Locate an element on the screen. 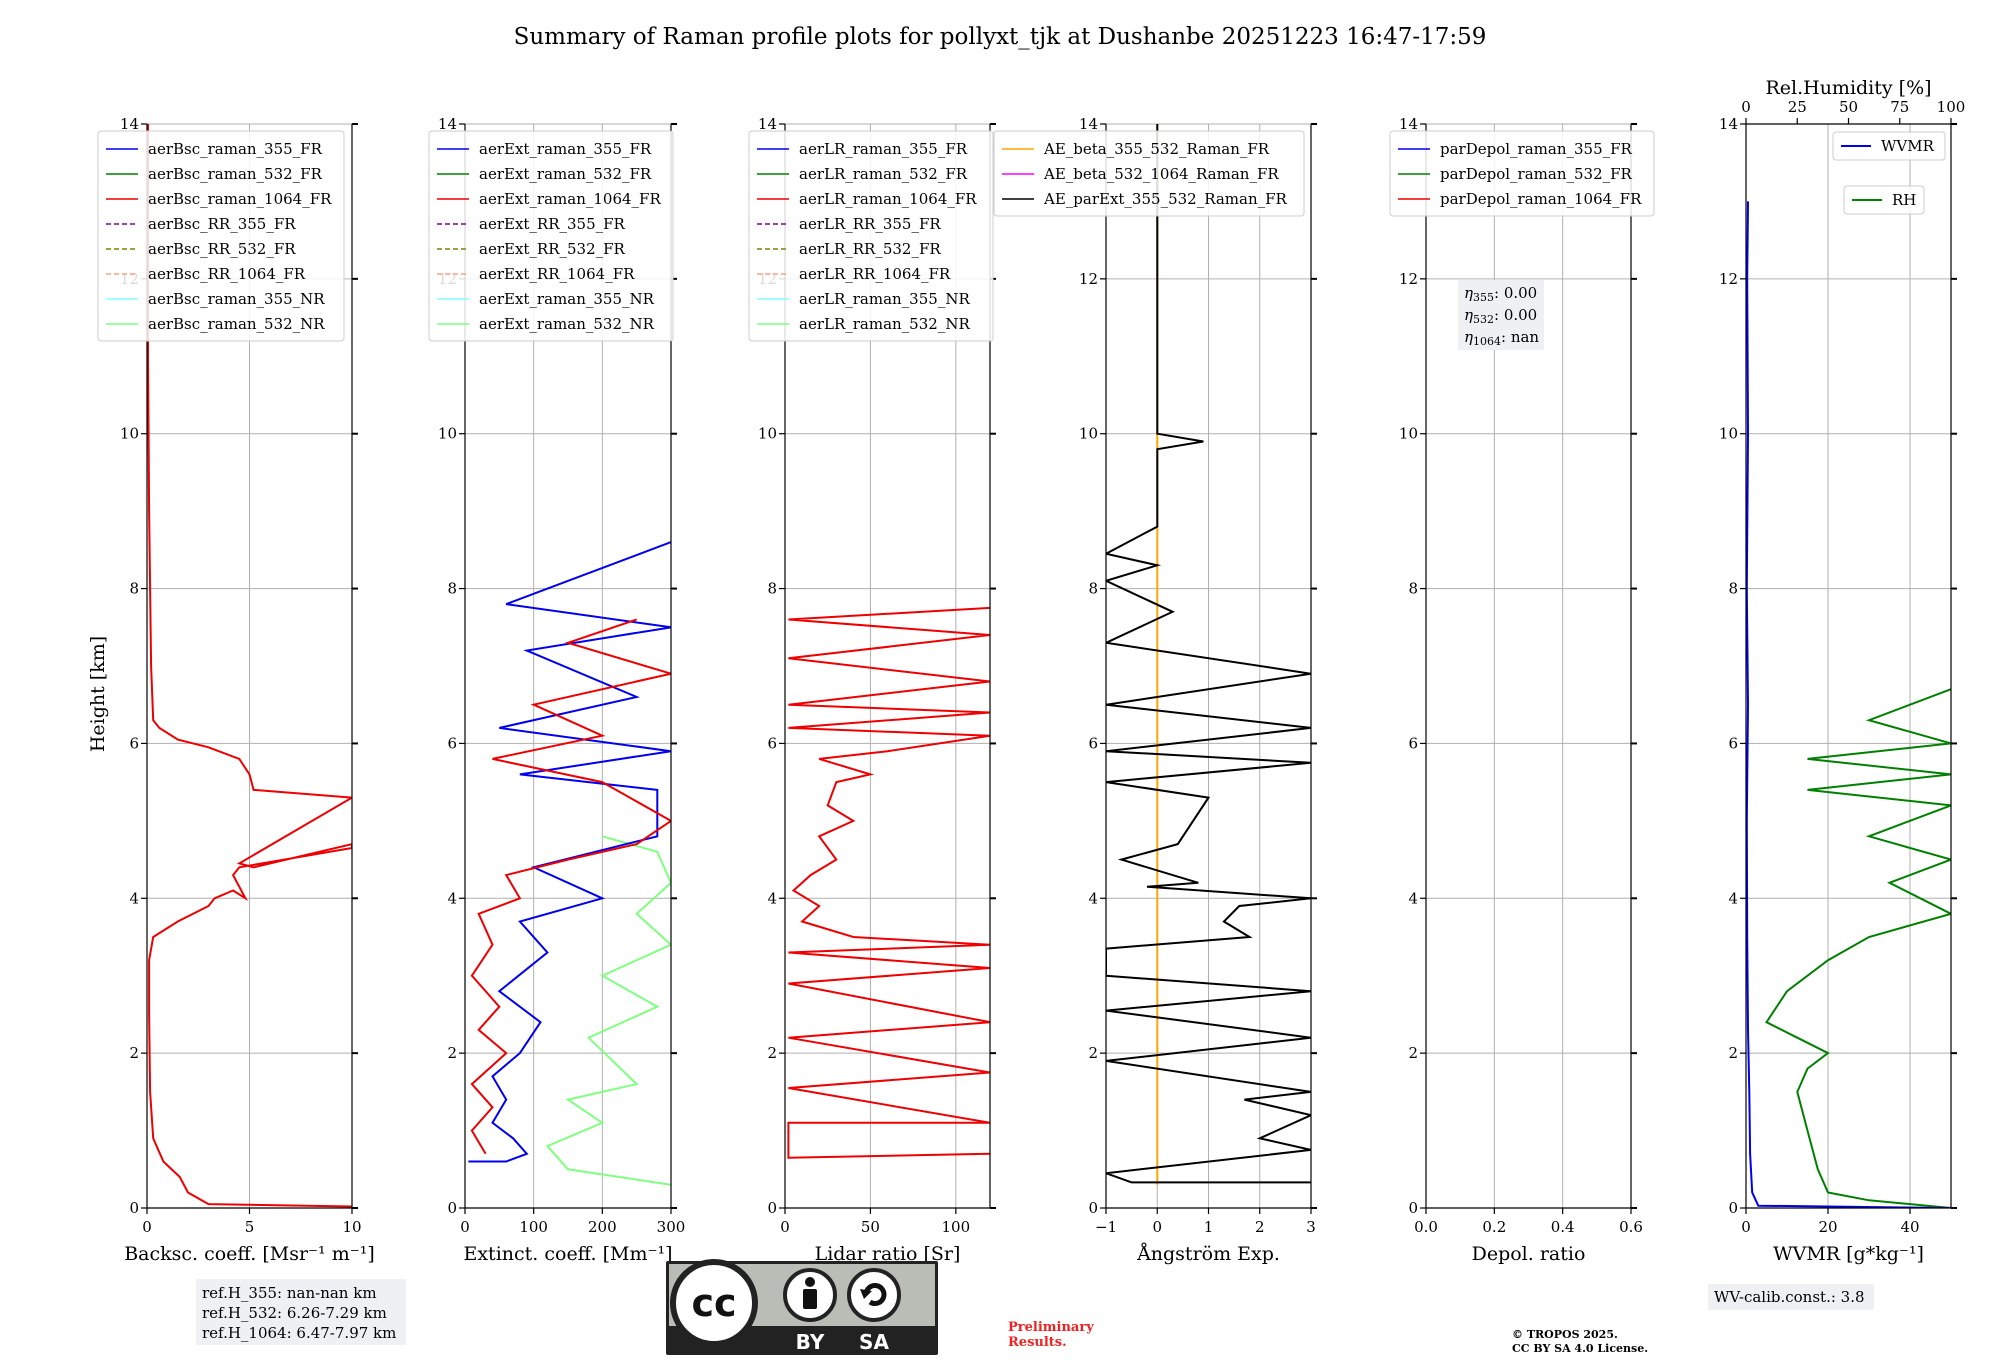 The image size is (2000, 1360). x-tick-label: 5 is located at coordinates (250, 1227).